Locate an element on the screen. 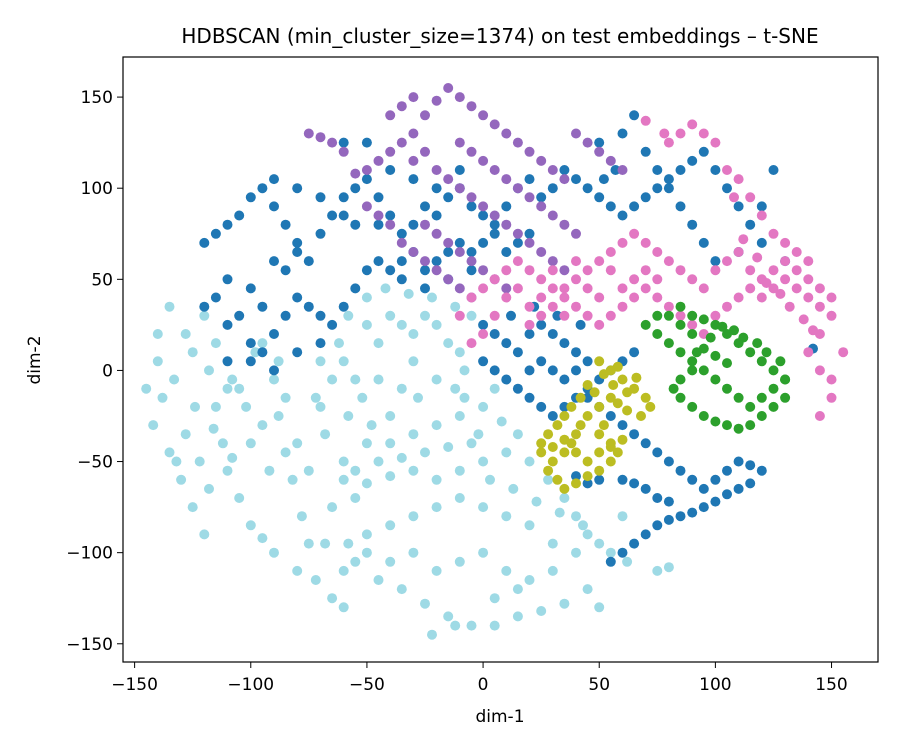 The height and width of the screenshot is (750, 900). x-tick-label: −50 is located at coordinates (367, 685).